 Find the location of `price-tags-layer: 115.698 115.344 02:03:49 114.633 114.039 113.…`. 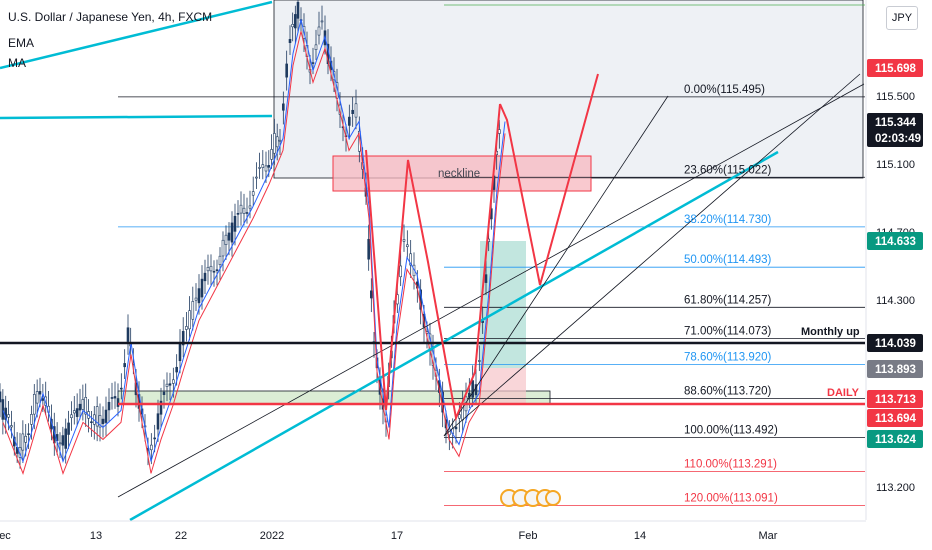

price-tags-layer: 115.698 115.344 02:03:49 114.633 114.039 113.… is located at coordinates (895, 253).